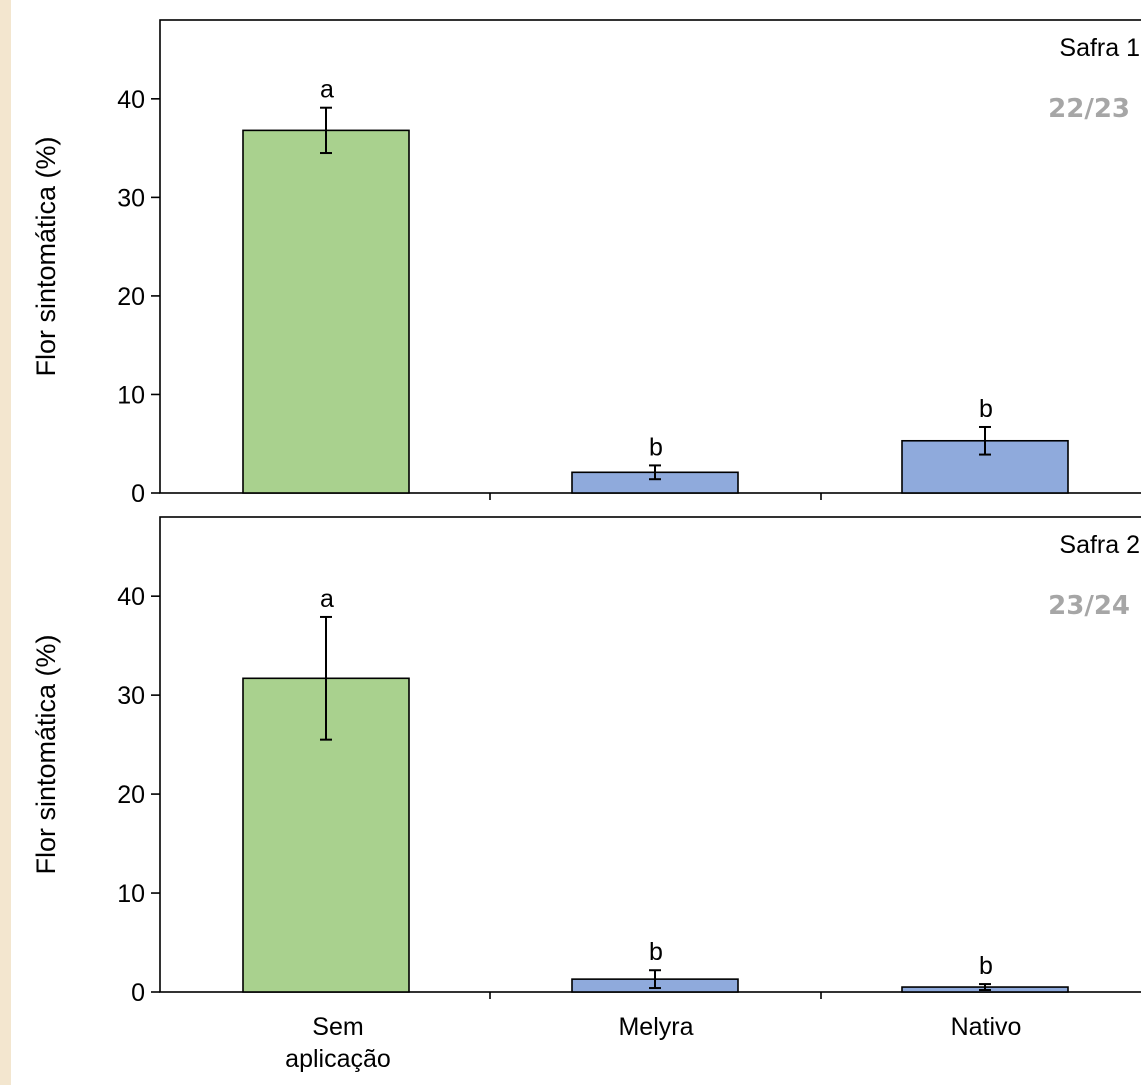  I want to click on x-category-label: Sem, so click(337, 1027).